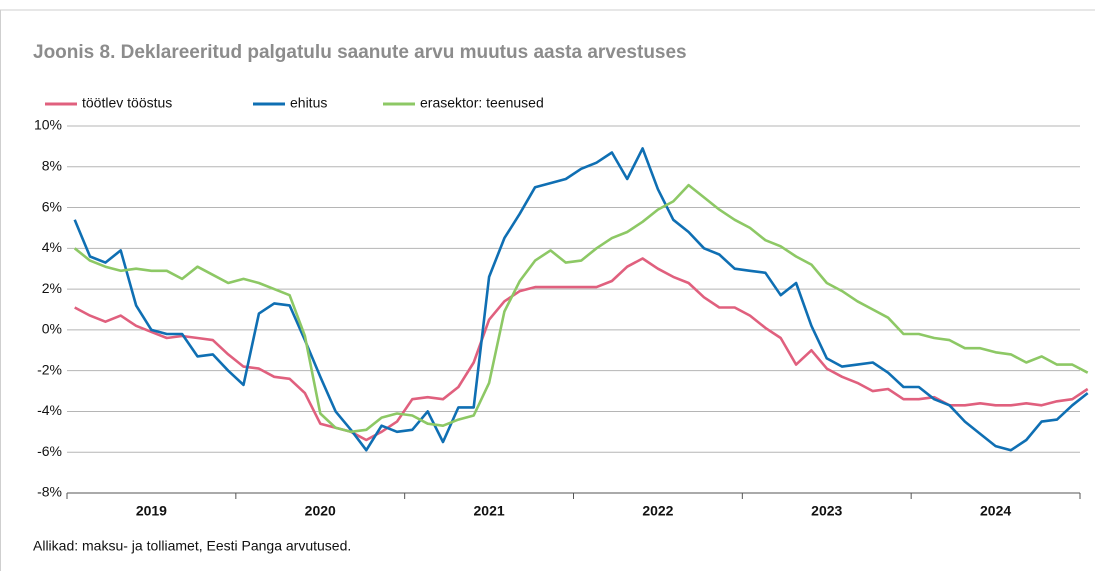 The height and width of the screenshot is (571, 1095). Describe the element at coordinates (52, 329) in the screenshot. I see `y-tick-label: 0%` at that location.